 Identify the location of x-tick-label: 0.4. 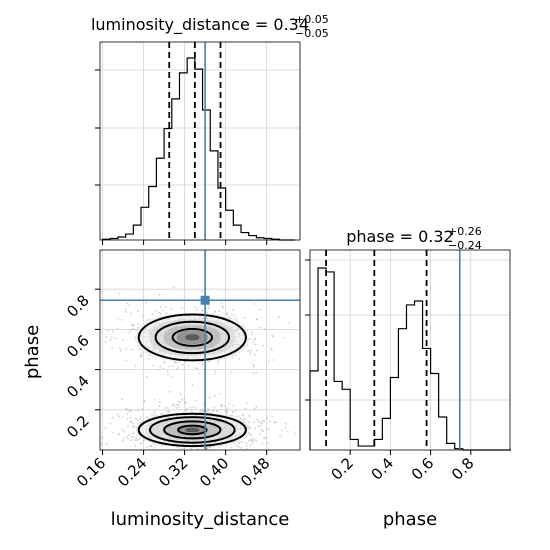
(383, 469).